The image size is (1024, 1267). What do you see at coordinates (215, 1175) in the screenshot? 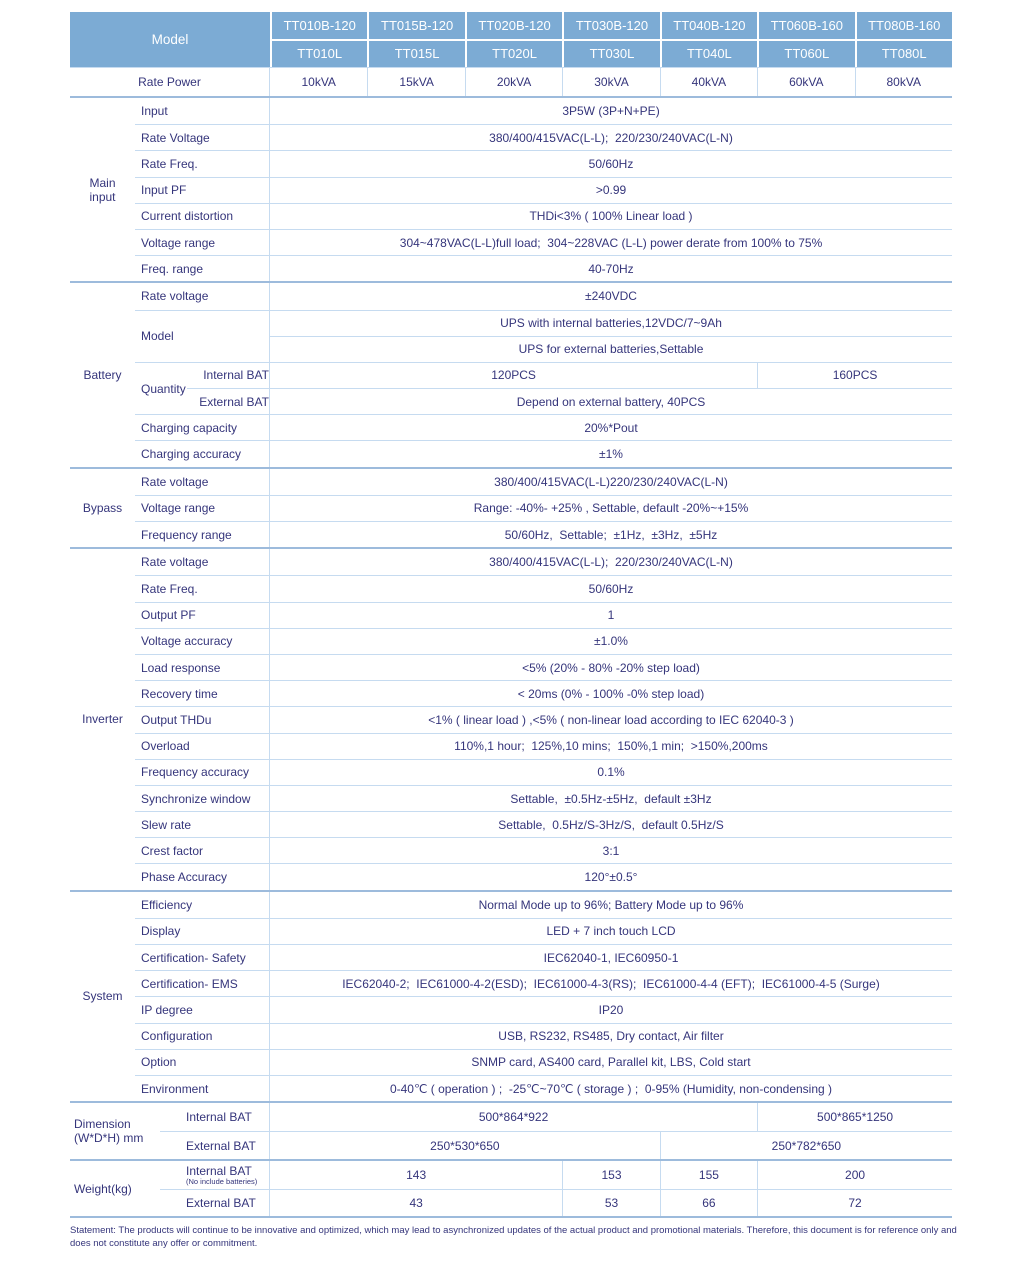
I see `spec-label: Internal BAT (No include batteries)` at bounding box center [215, 1175].